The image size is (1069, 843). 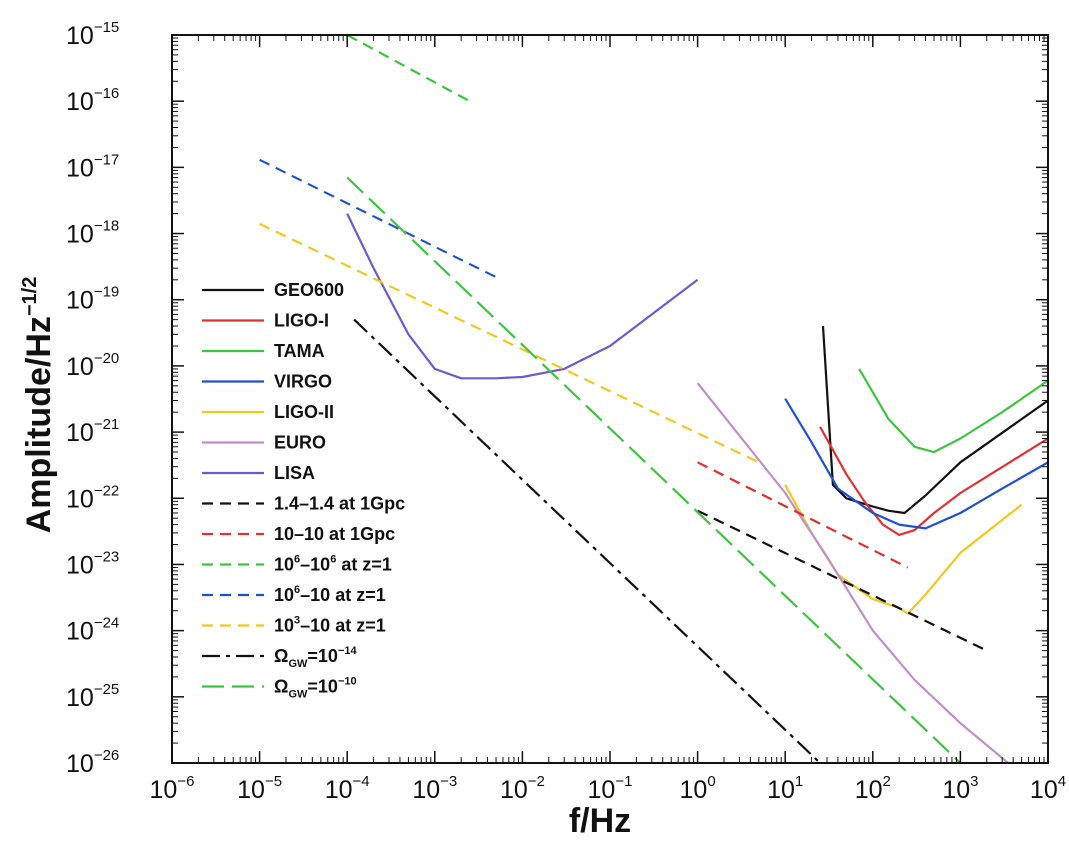 What do you see at coordinates (610, 788) in the screenshot?
I see `x-tick-label: 10⁻¹` at bounding box center [610, 788].